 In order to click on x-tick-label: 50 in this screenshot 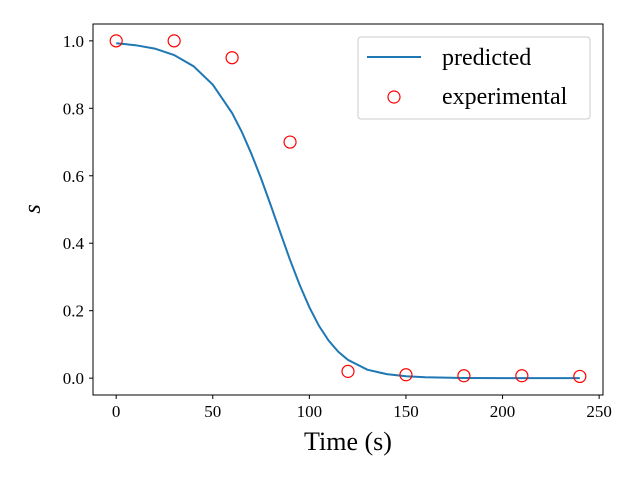, I will do `click(212, 411)`.